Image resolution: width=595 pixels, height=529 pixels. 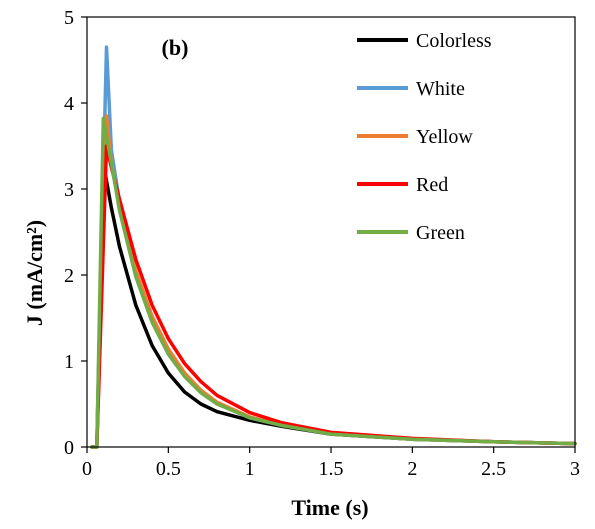 I want to click on panel-label: (b), so click(x=175, y=47).